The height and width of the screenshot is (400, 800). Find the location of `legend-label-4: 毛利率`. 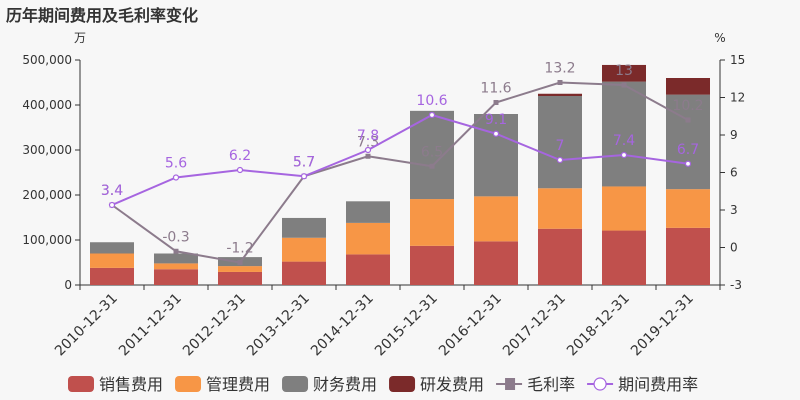

legend-label-4: 毛利率 is located at coordinates (551, 384).